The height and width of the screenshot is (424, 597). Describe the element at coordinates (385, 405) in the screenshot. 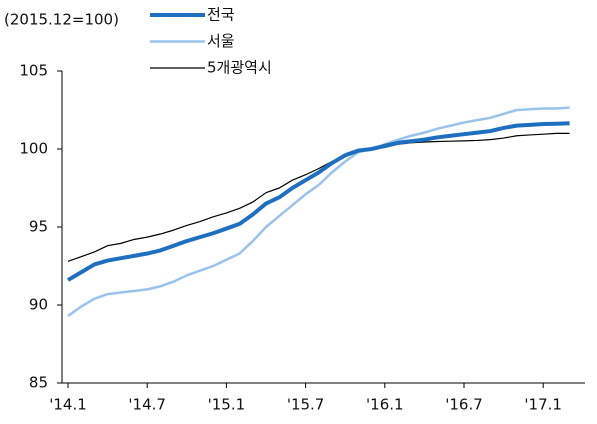

I see `x-tick-label: '16.1` at that location.